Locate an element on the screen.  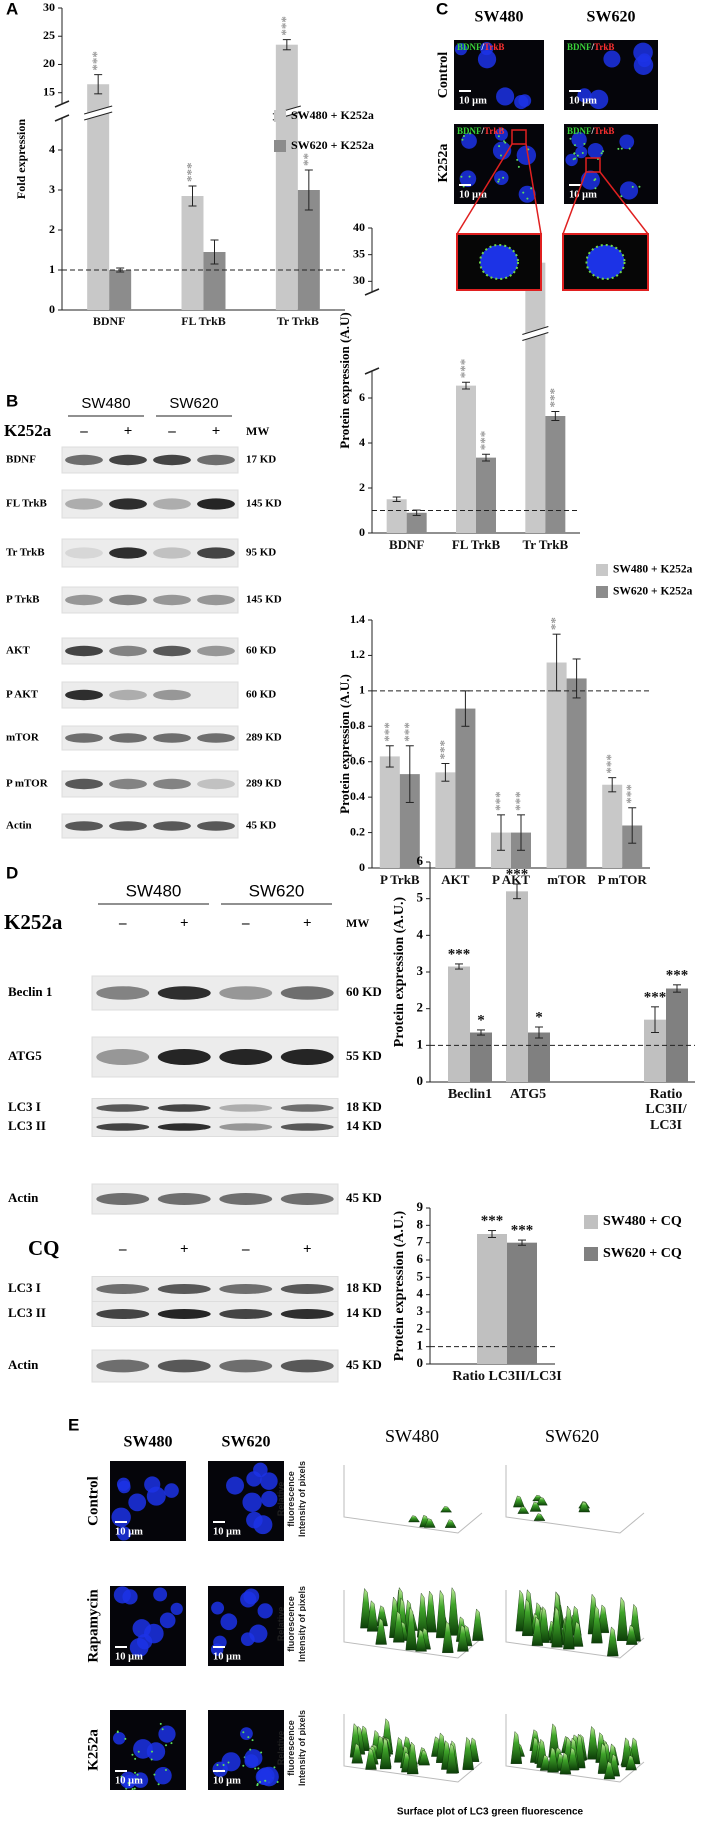
molecular-weight: 45 KD is located at coordinates (364, 1364).